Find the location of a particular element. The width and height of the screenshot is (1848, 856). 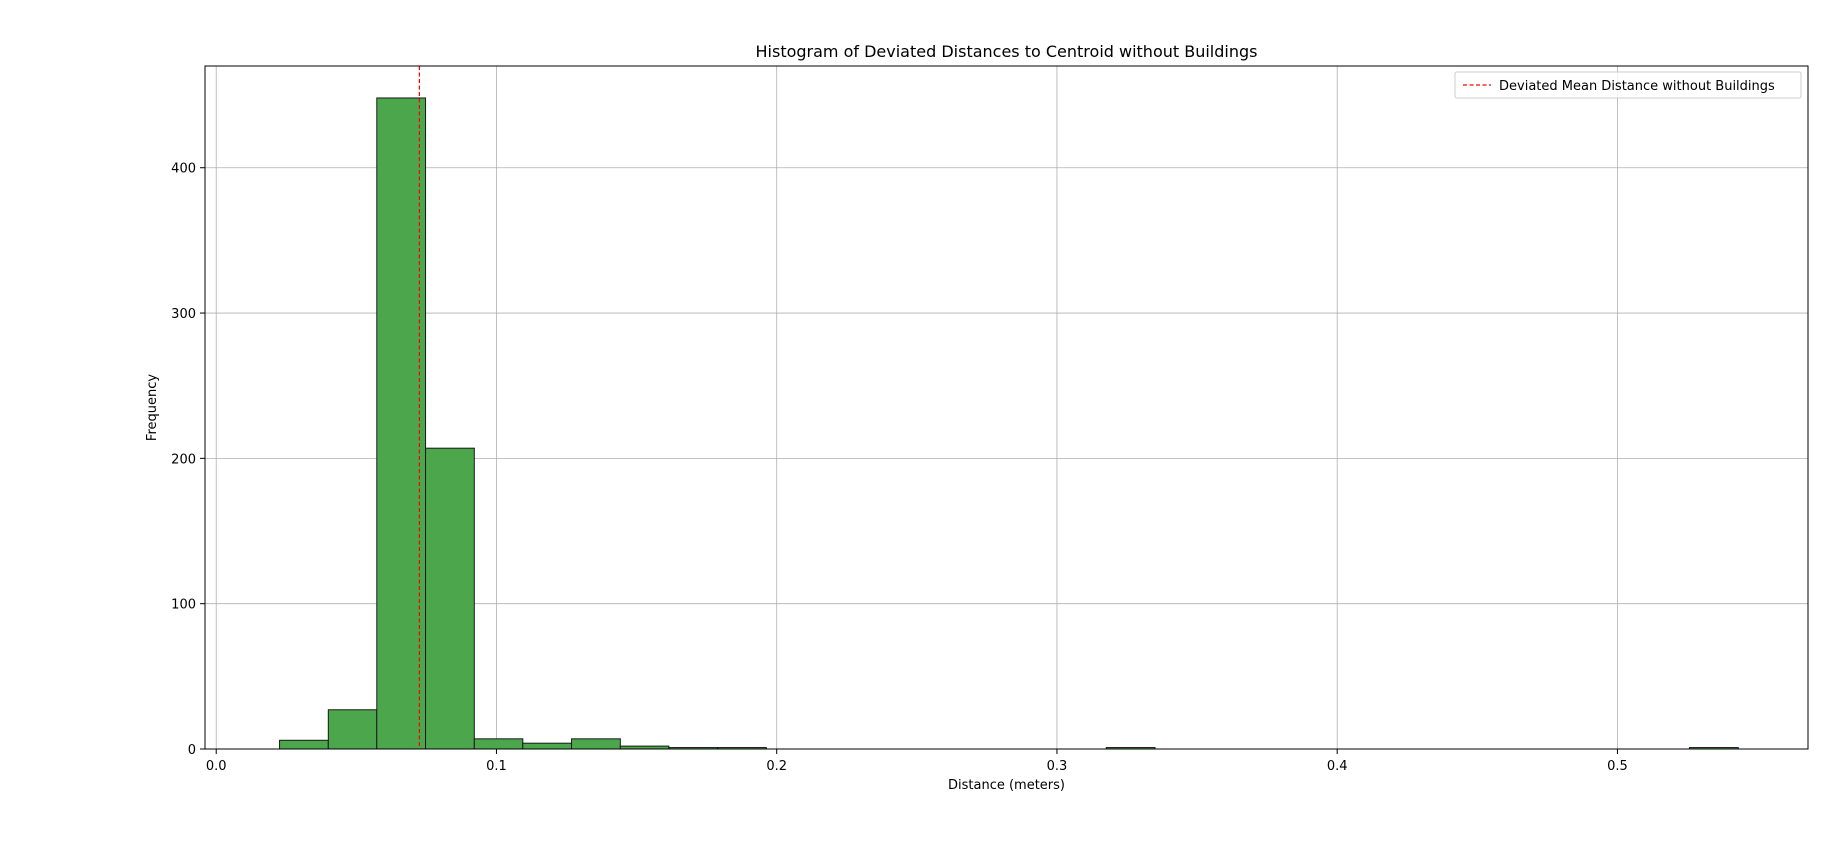

y-tick-label-4: 400 is located at coordinates (183, 169).